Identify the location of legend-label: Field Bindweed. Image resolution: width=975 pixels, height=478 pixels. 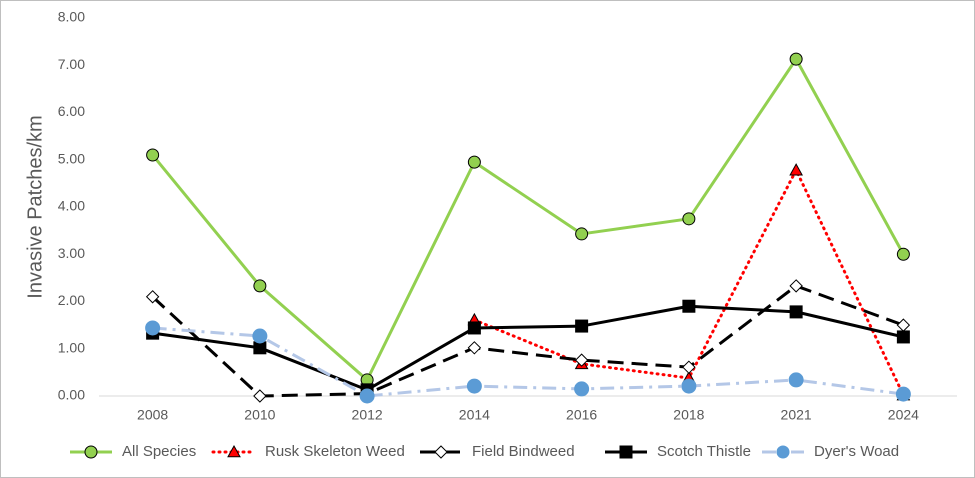
(523, 451).